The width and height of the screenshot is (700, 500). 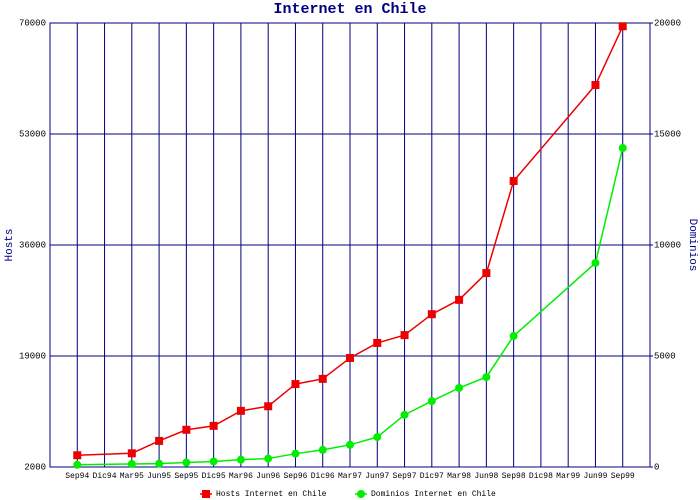 What do you see at coordinates (656, 467) in the screenshot?
I see `y2-tick-label: 0` at bounding box center [656, 467].